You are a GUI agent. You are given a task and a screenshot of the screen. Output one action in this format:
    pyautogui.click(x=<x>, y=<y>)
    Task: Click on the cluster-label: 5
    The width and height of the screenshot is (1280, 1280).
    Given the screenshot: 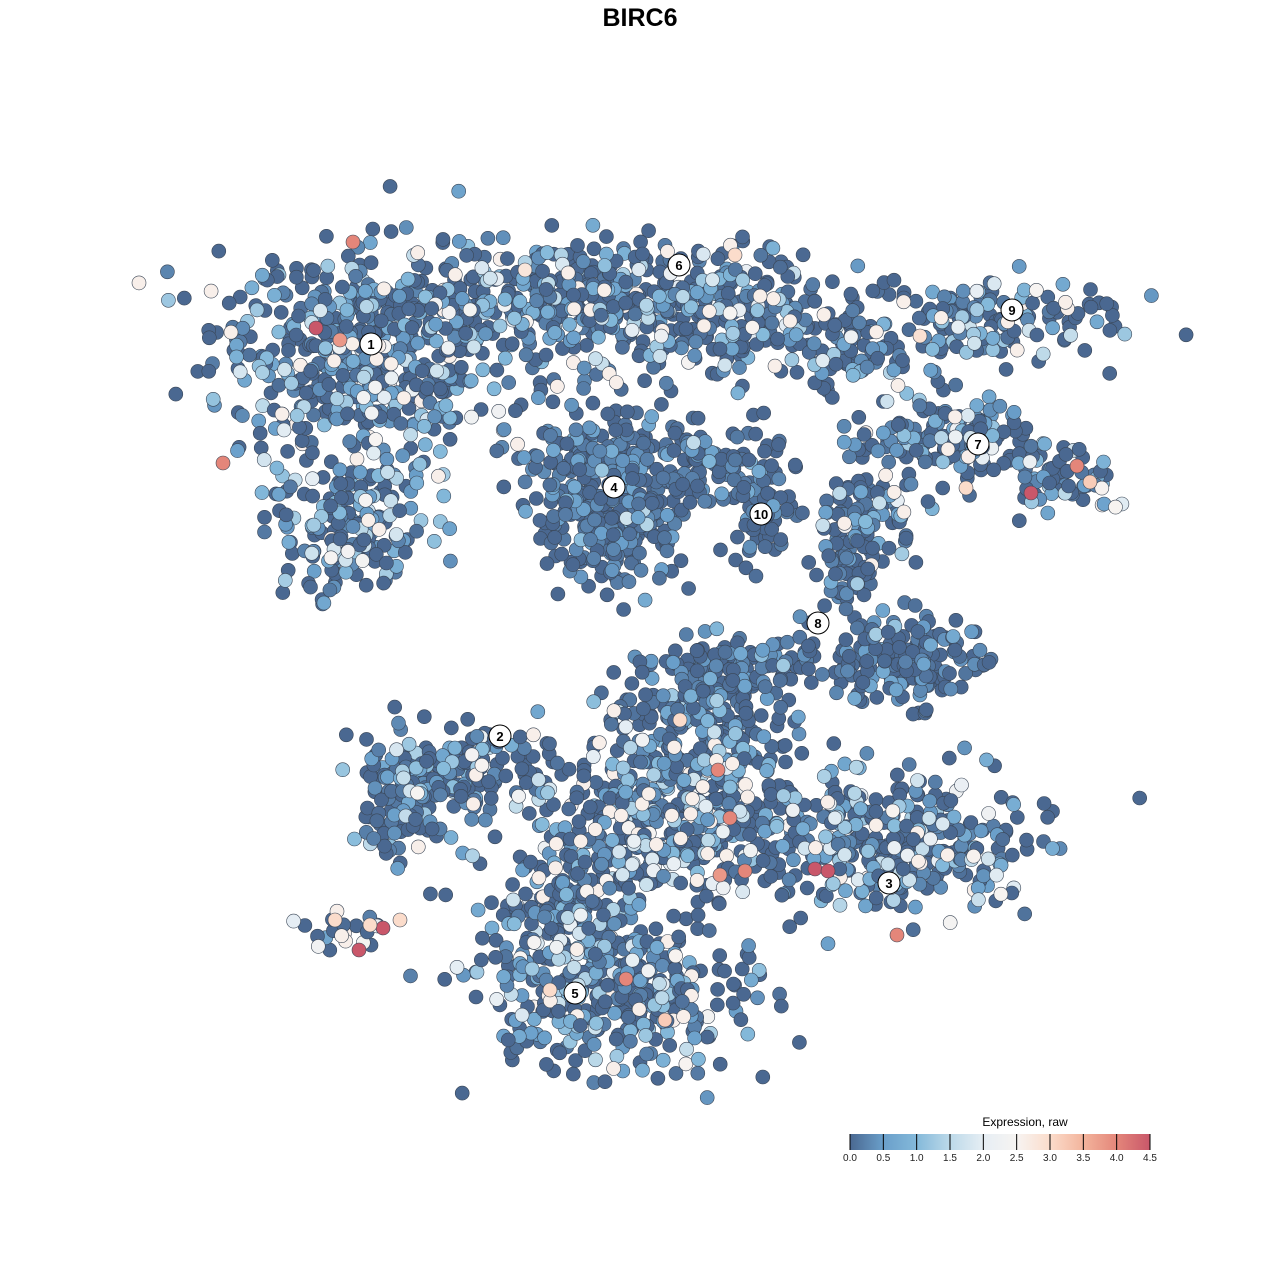 What is the action you would take?
    pyautogui.click(x=575, y=993)
    